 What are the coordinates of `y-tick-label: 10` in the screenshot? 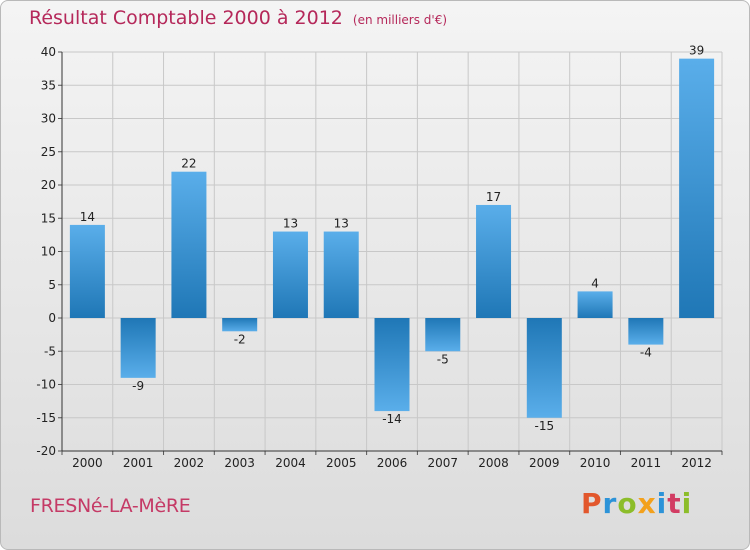 It's located at (48, 252).